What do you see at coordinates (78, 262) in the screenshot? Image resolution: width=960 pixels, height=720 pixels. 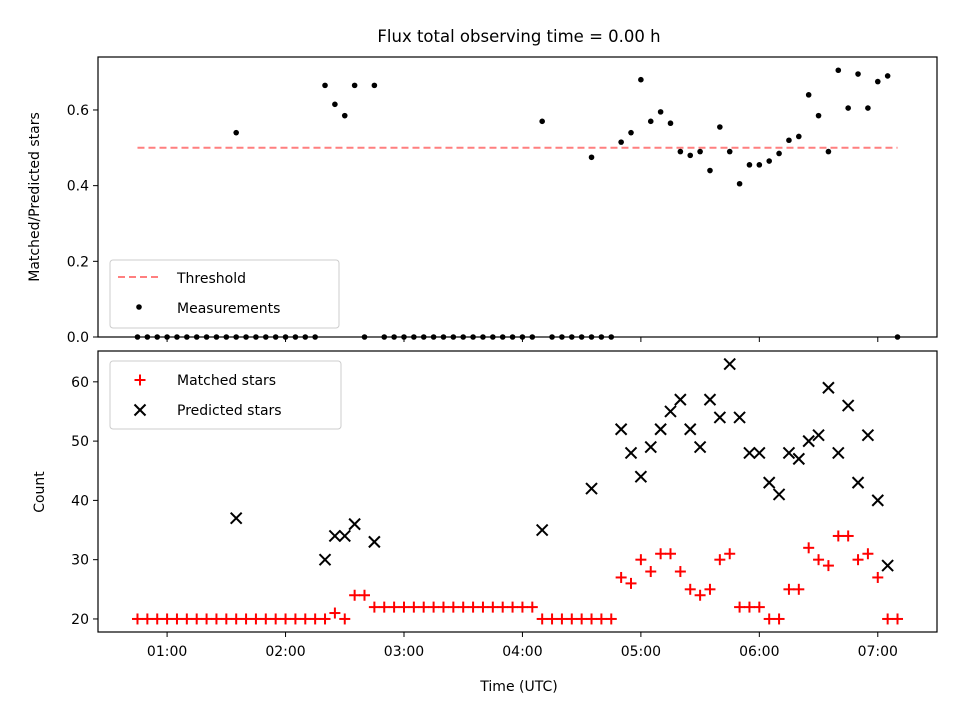 I see `y-tick-label: 0.2` at bounding box center [78, 262].